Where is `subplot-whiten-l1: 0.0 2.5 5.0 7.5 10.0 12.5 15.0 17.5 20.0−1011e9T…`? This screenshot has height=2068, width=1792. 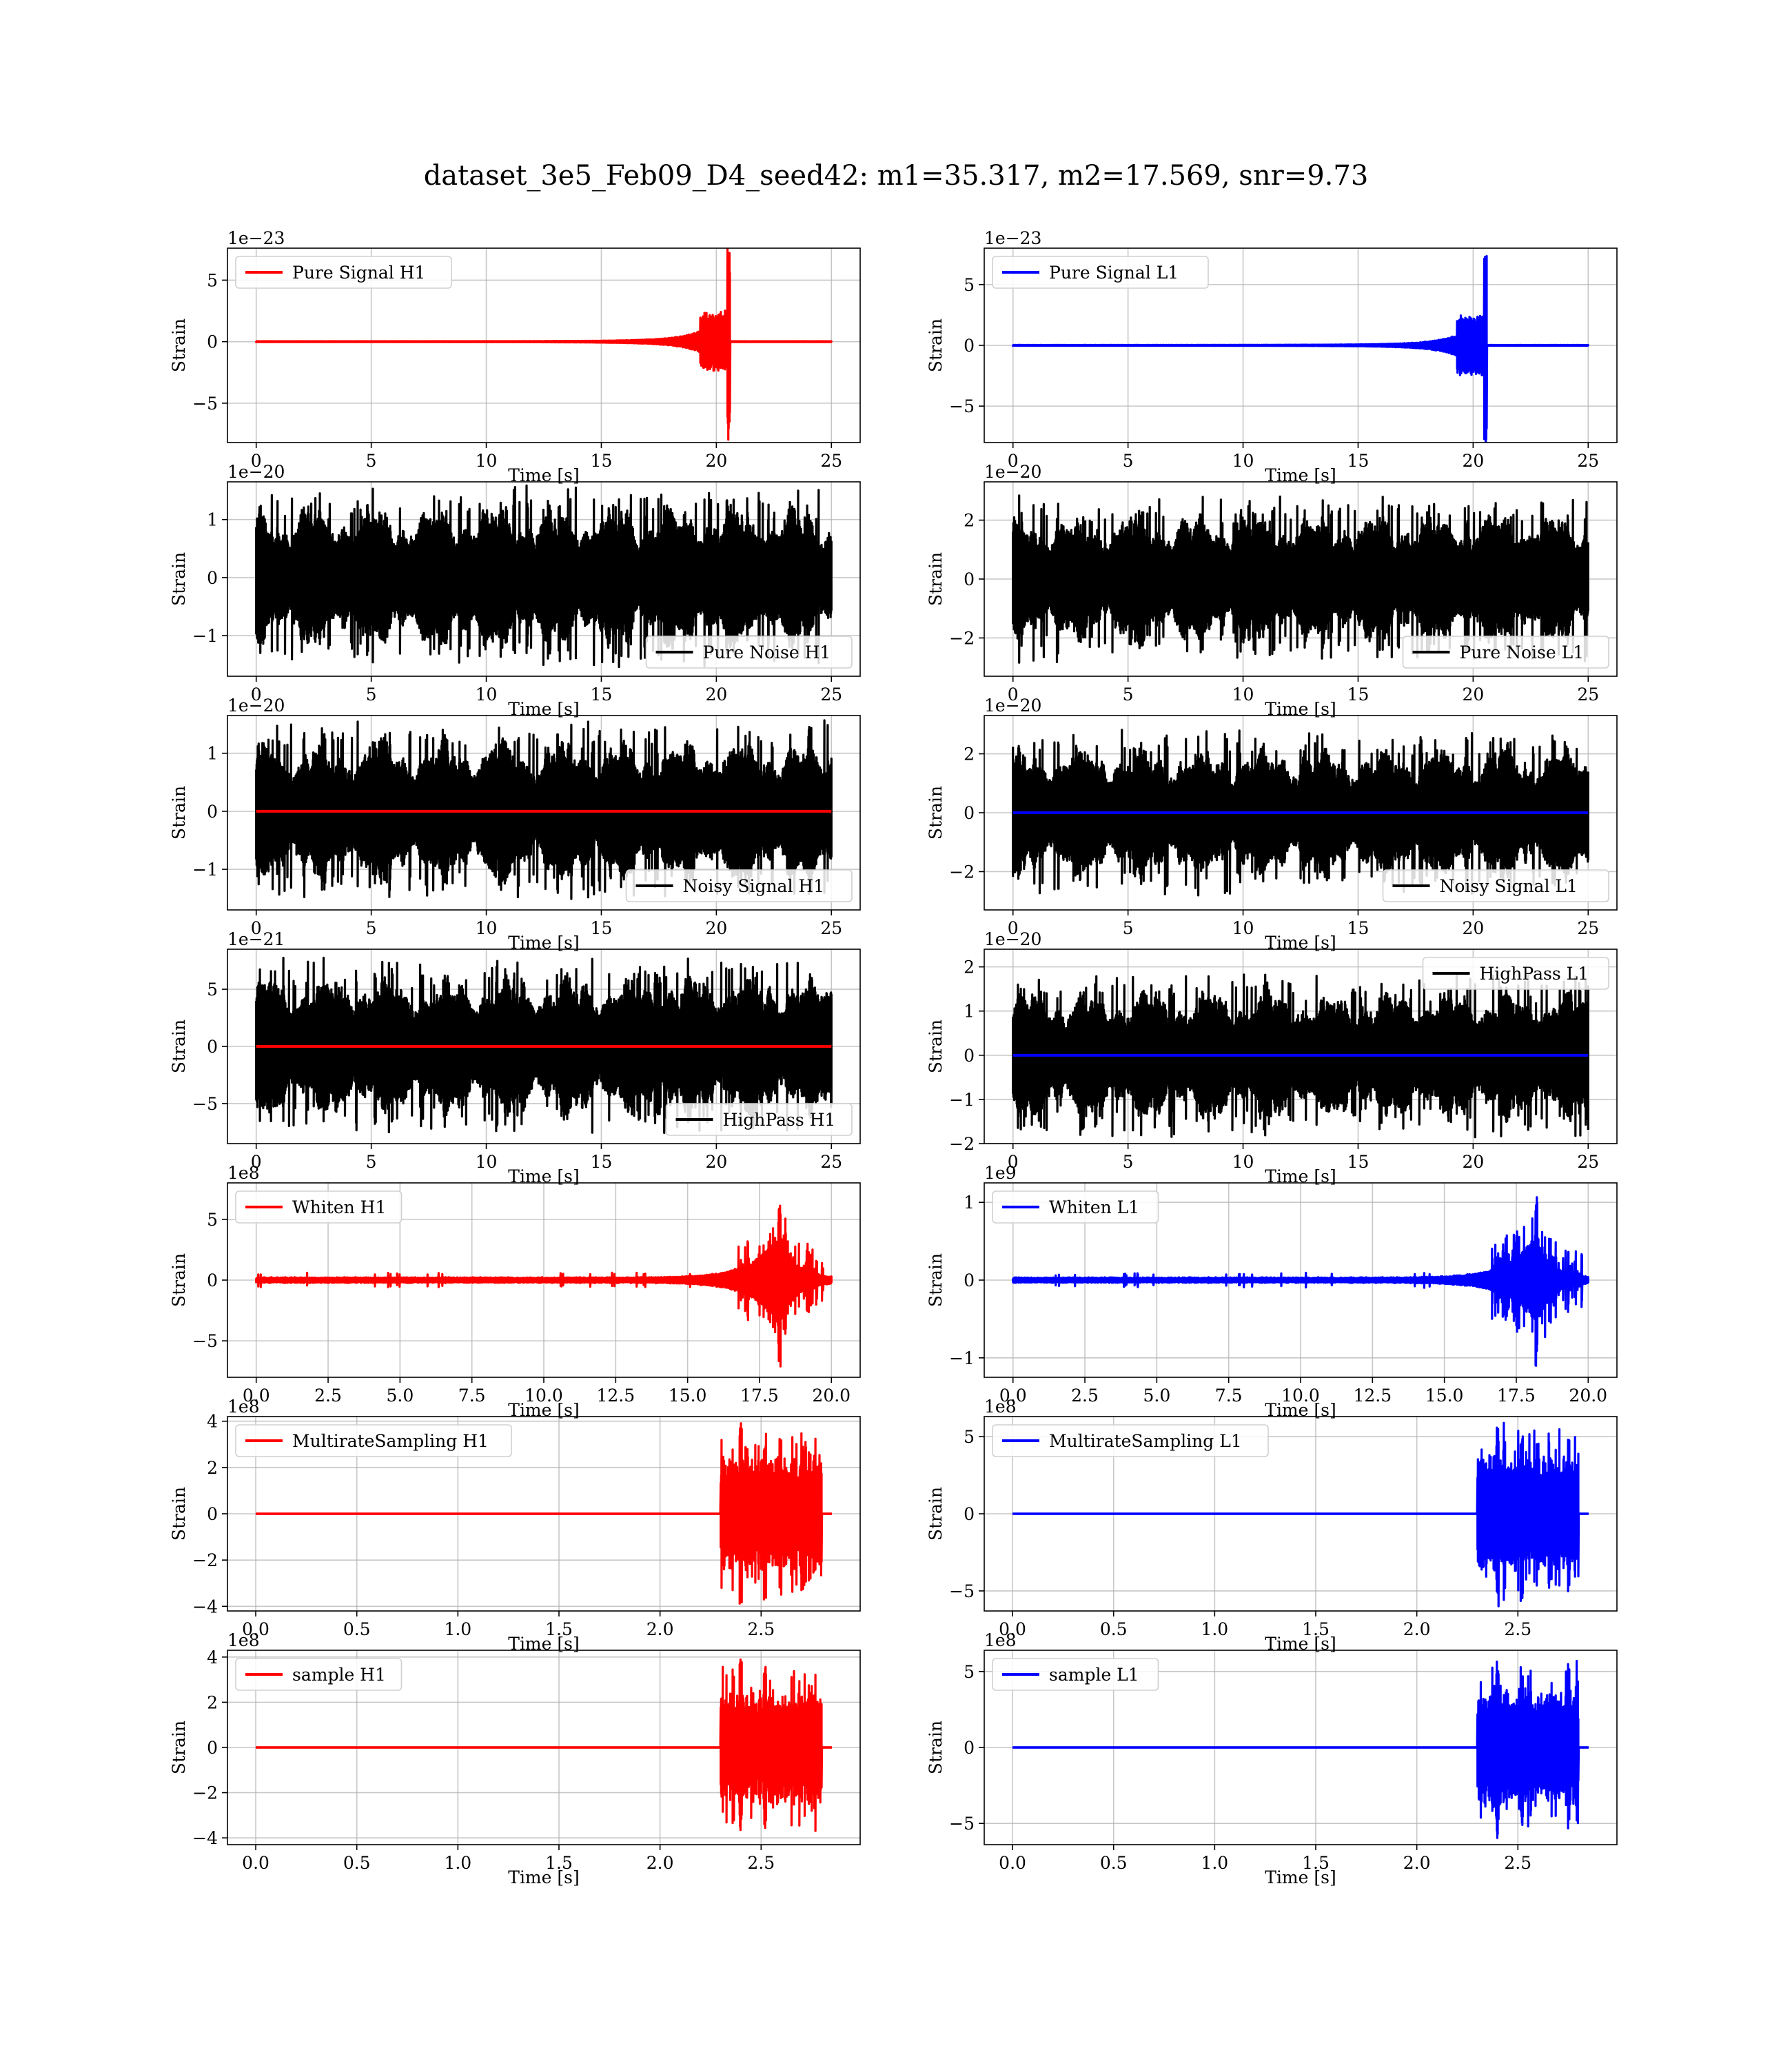 subplot-whiten-l1: 0.0 2.5 5.0 7.5 10.0 12.5 15.0 17.5 20.0−1011e9T… is located at coordinates (1272, 1291).